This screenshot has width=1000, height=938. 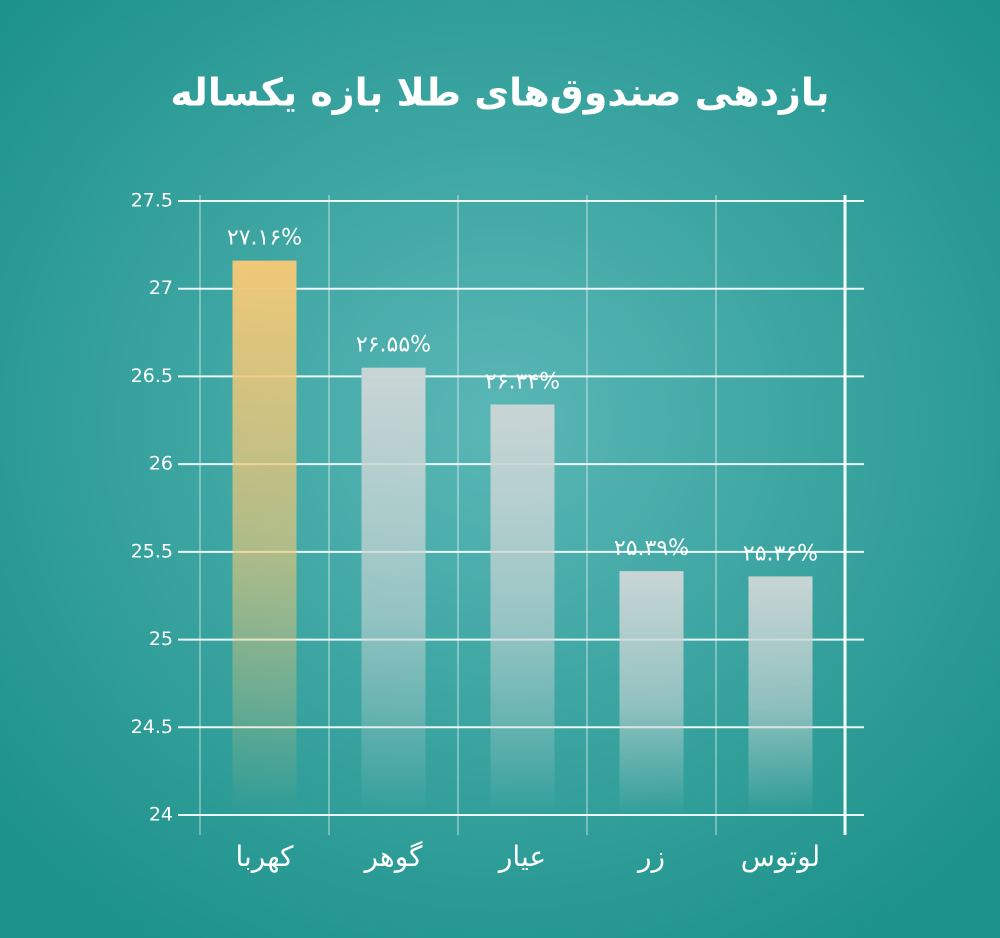 What do you see at coordinates (651, 548) in the screenshot?
I see `value-label: ۲۵.۳۹%` at bounding box center [651, 548].